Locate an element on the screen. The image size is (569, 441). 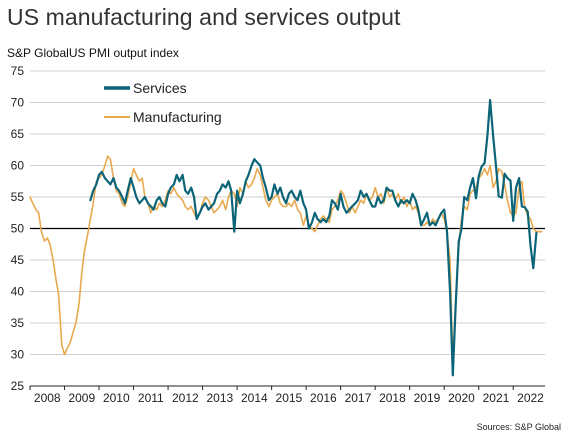
y-tick-label: 60 is located at coordinates (18, 166).